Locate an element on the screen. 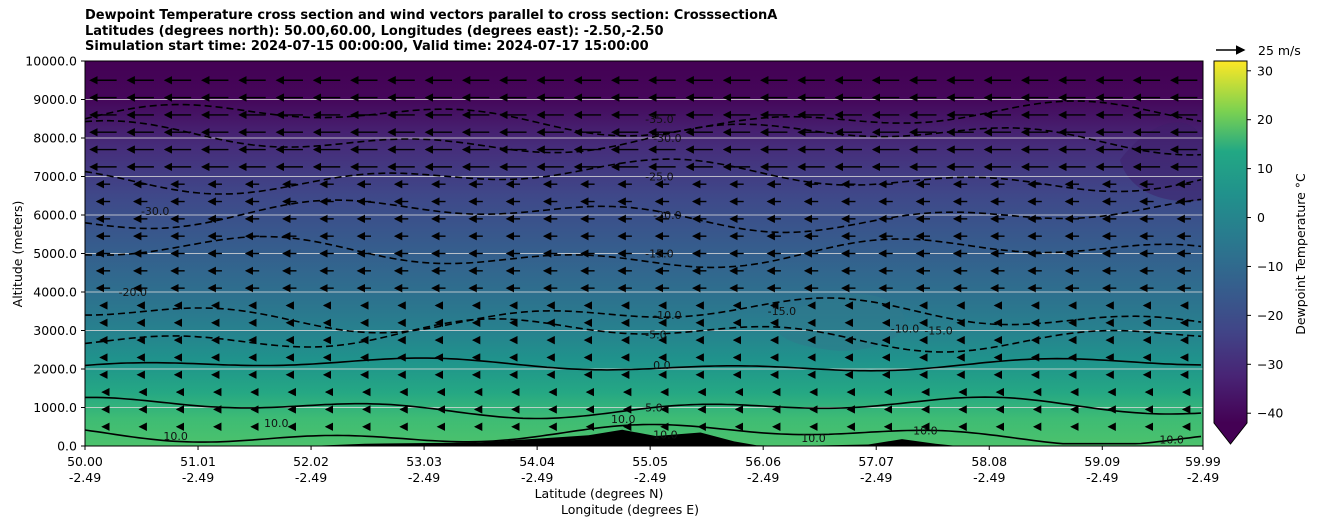  y-axis-label: Altitude (meters) is located at coordinates (17, 254).